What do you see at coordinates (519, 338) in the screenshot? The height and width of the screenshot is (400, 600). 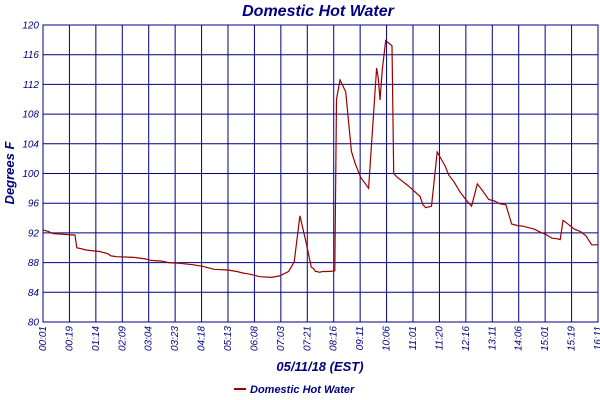 I see `x-tick-label: 14:06` at bounding box center [519, 338].